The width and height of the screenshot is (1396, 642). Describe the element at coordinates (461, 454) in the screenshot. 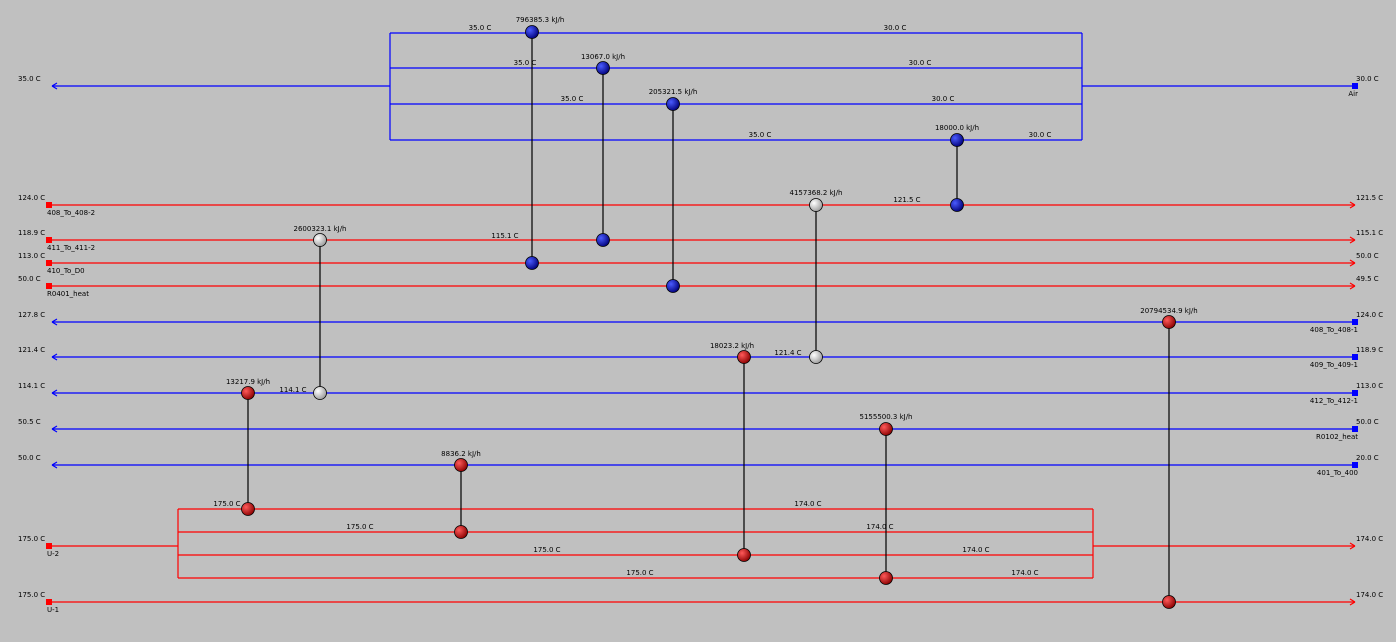

I see `exchanger-duty: 8836.2 kJ/h` at that location.